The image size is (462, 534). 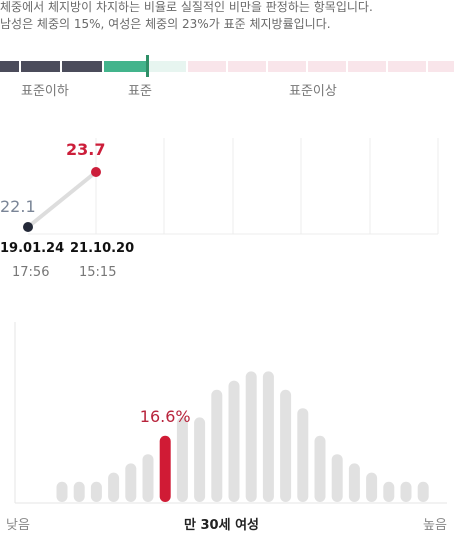 I want to click on x-label-low: 낮음, so click(x=18, y=525).